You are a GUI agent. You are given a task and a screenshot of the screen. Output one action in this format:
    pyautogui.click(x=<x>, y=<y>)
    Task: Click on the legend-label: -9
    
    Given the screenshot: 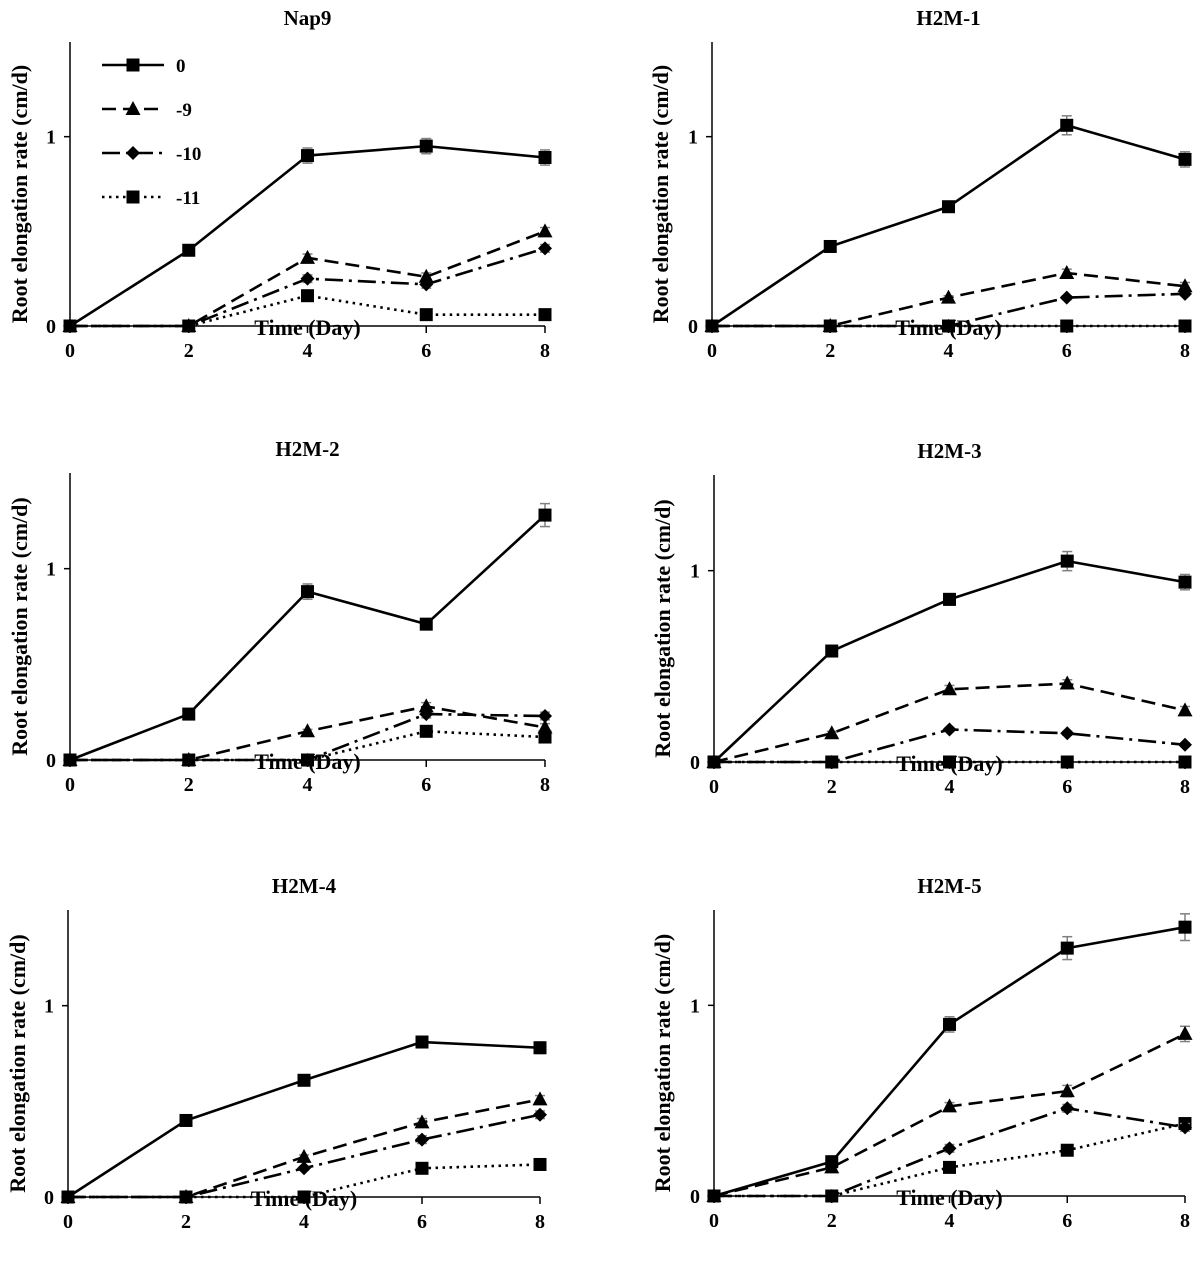 What is the action you would take?
    pyautogui.click(x=184, y=110)
    